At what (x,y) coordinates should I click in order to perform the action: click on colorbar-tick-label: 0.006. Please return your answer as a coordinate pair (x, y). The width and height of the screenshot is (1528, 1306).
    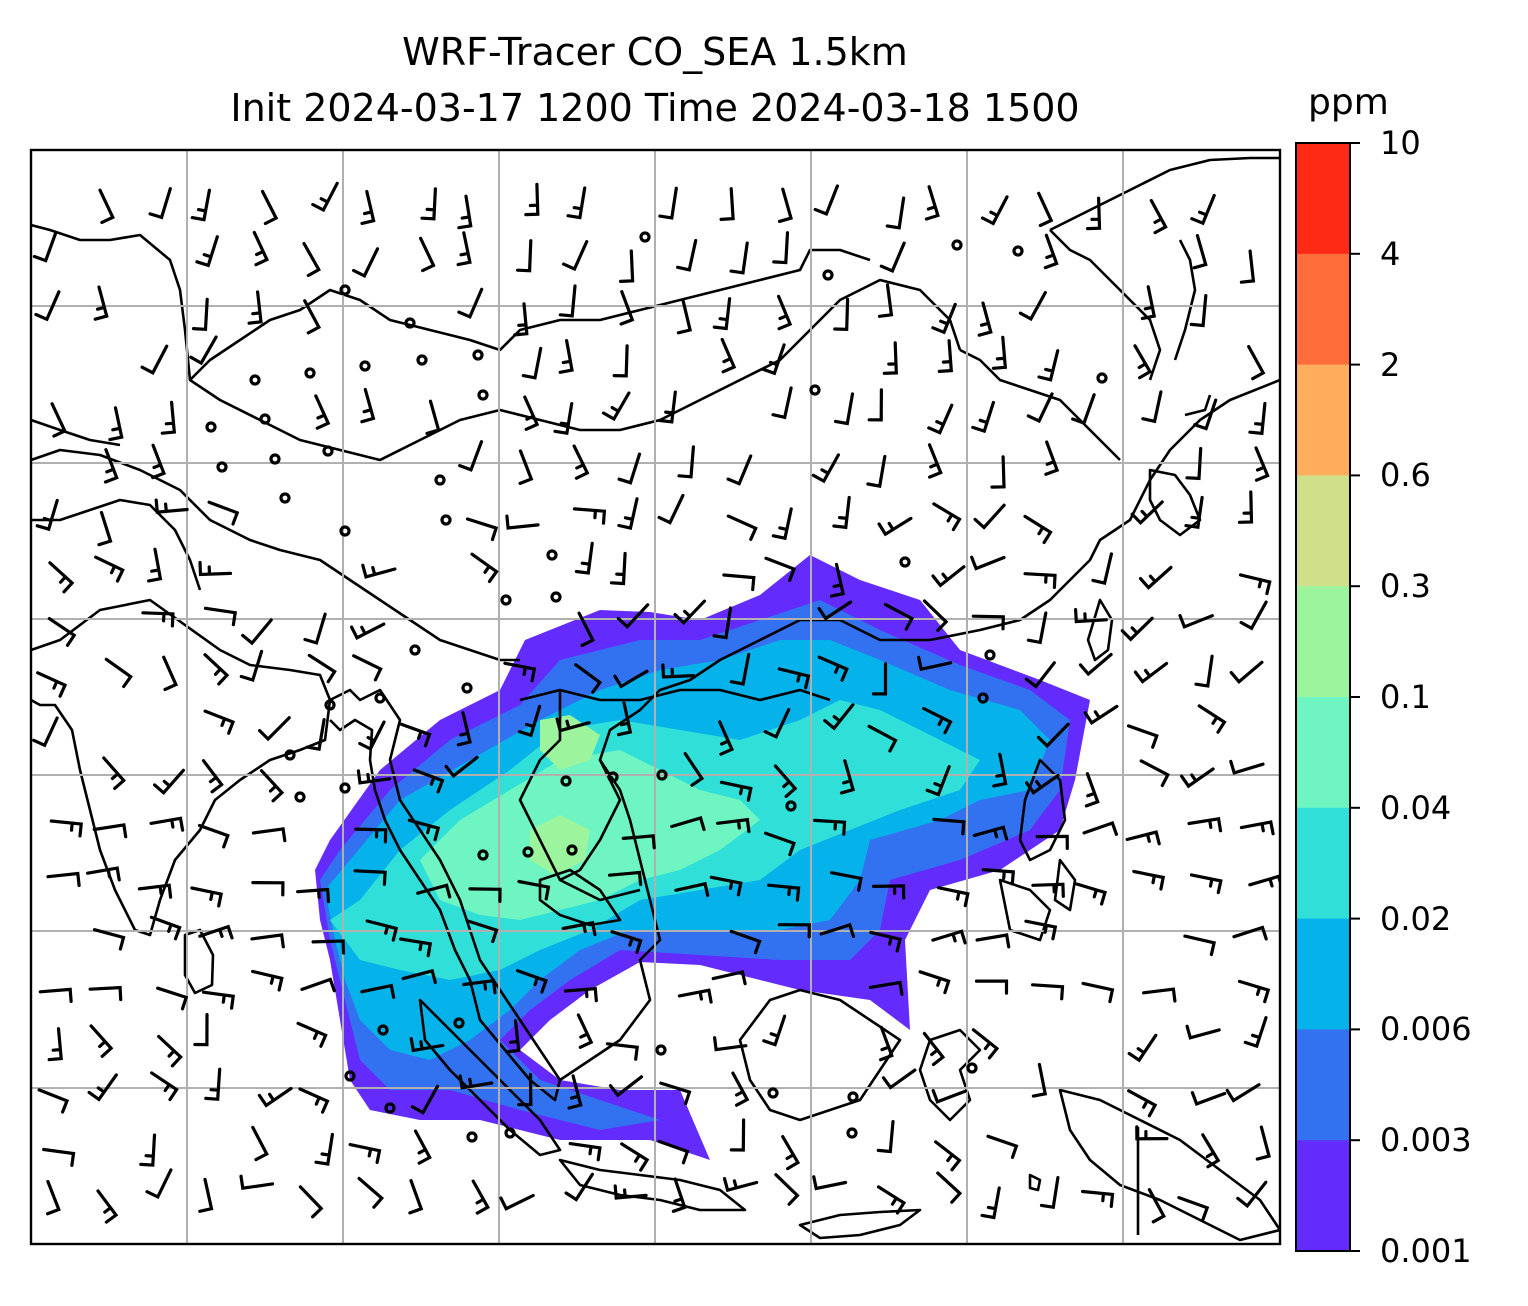
    Looking at the image, I should click on (1426, 1029).